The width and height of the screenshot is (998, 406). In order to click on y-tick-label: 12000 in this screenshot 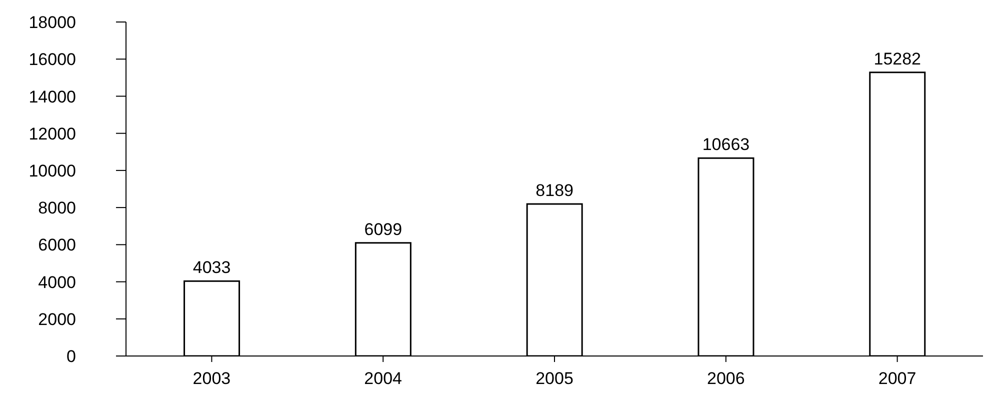, I will do `click(52, 134)`.